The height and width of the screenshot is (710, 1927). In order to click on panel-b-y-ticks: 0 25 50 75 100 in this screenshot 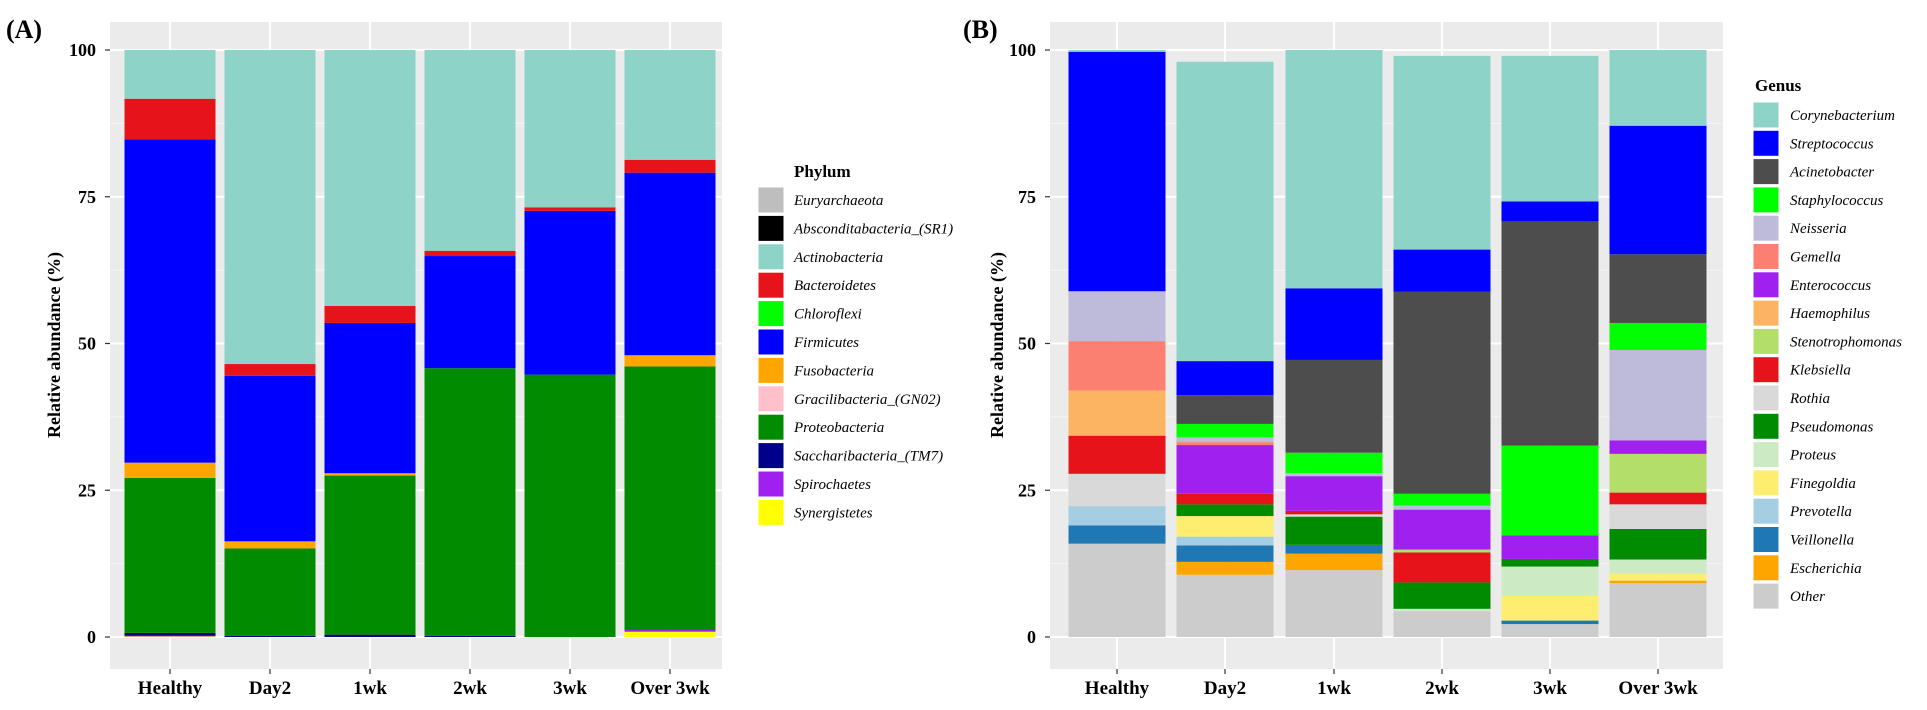, I will do `click(1029, 343)`.